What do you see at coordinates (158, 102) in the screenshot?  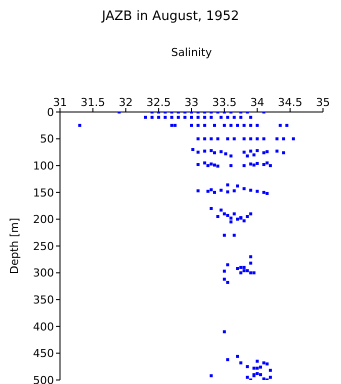 I see `x-tick-label: 32.5` at bounding box center [158, 102].